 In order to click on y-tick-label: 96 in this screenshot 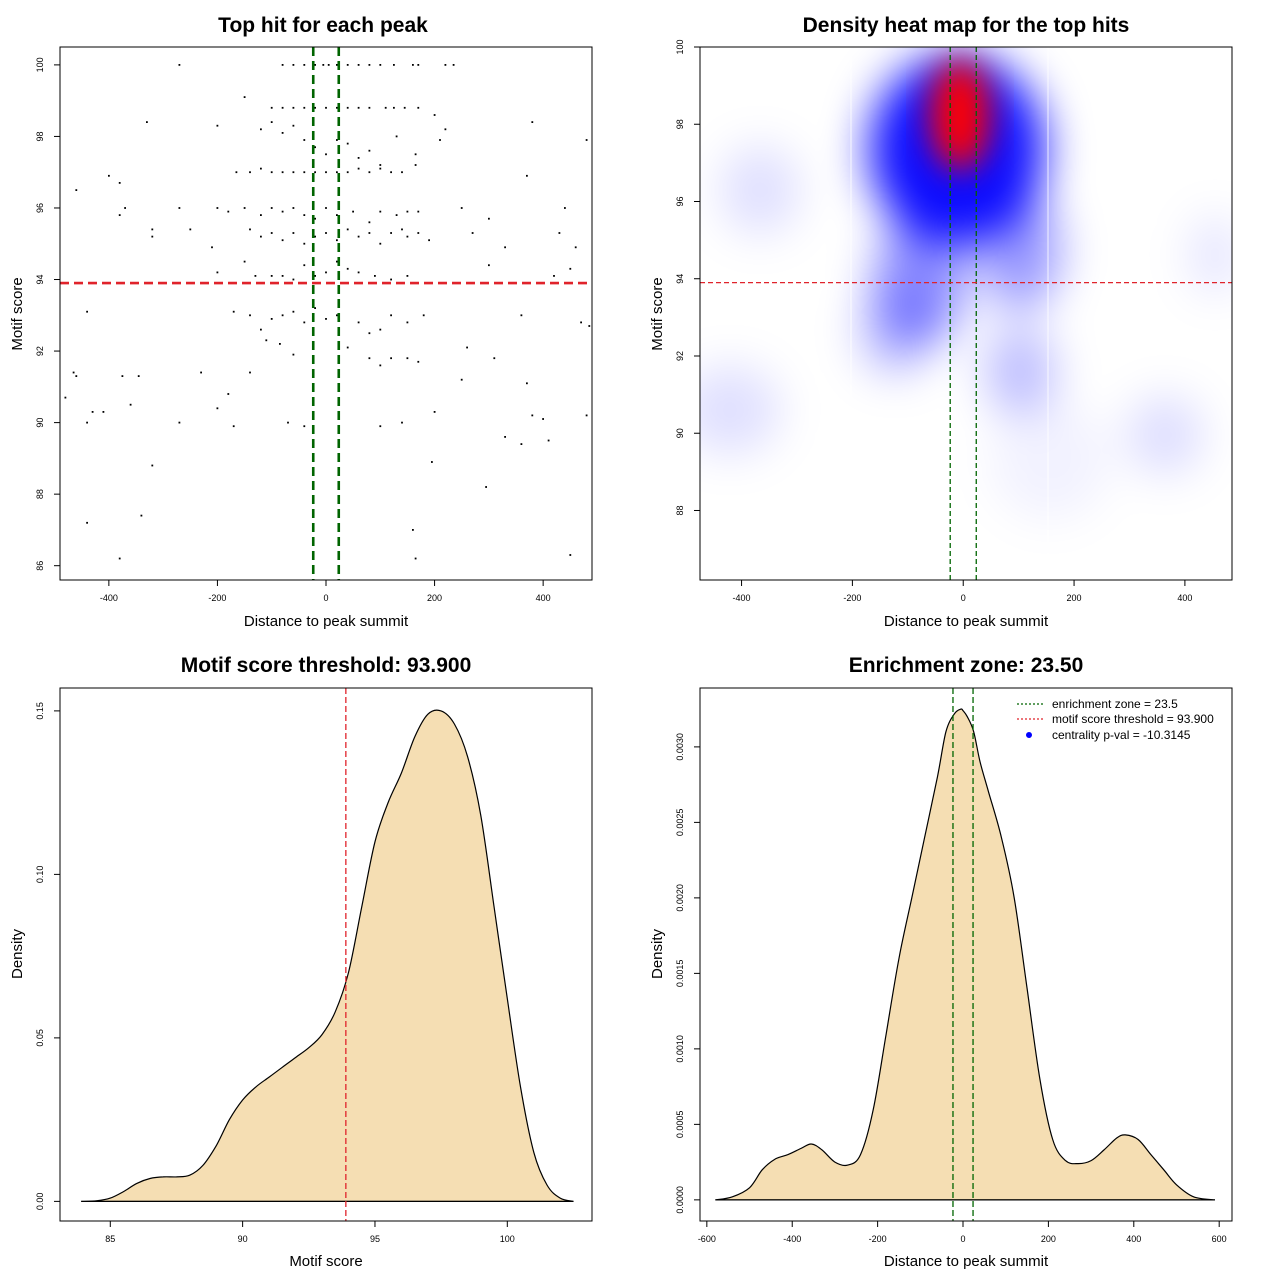, I will do `click(680, 201)`.